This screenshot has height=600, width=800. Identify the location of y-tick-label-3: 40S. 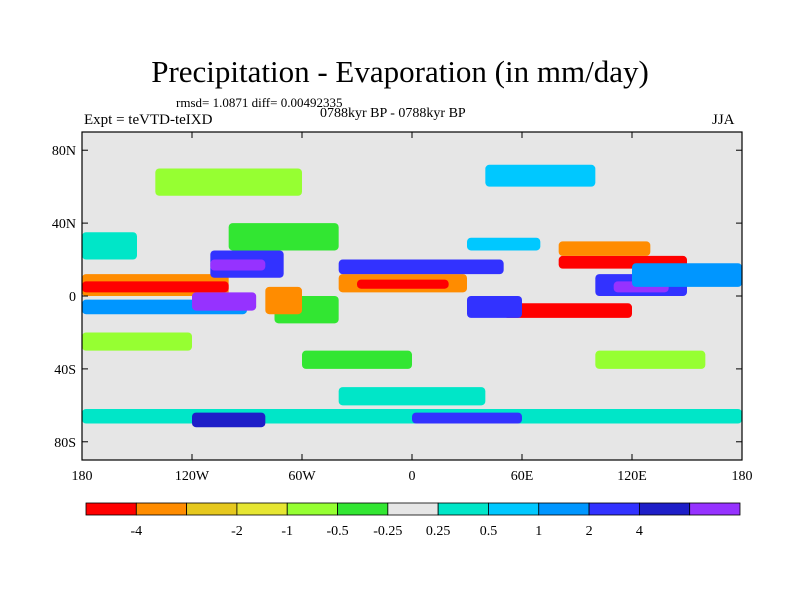
(65, 370).